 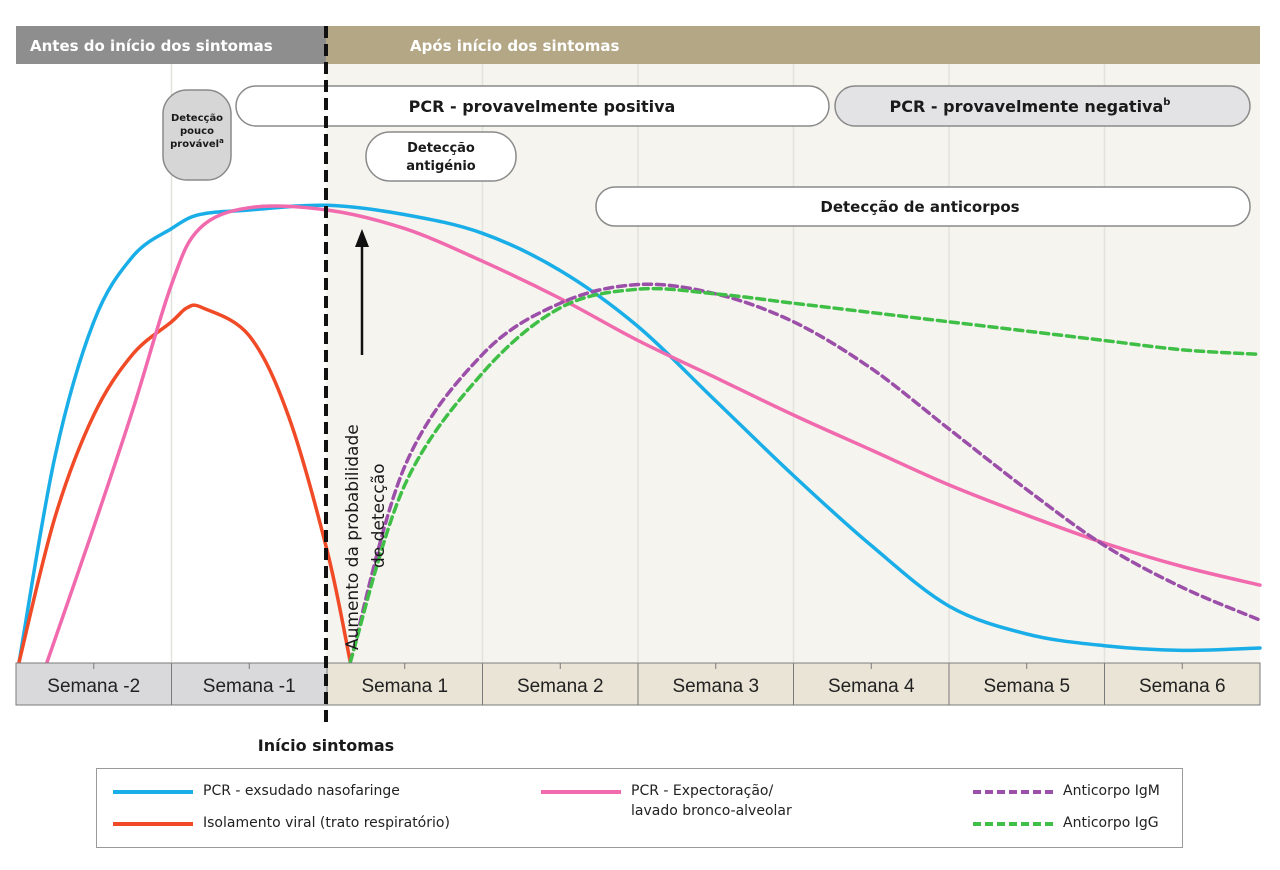 What do you see at coordinates (1013, 792) in the screenshot?
I see `legend-swatch-igm` at bounding box center [1013, 792].